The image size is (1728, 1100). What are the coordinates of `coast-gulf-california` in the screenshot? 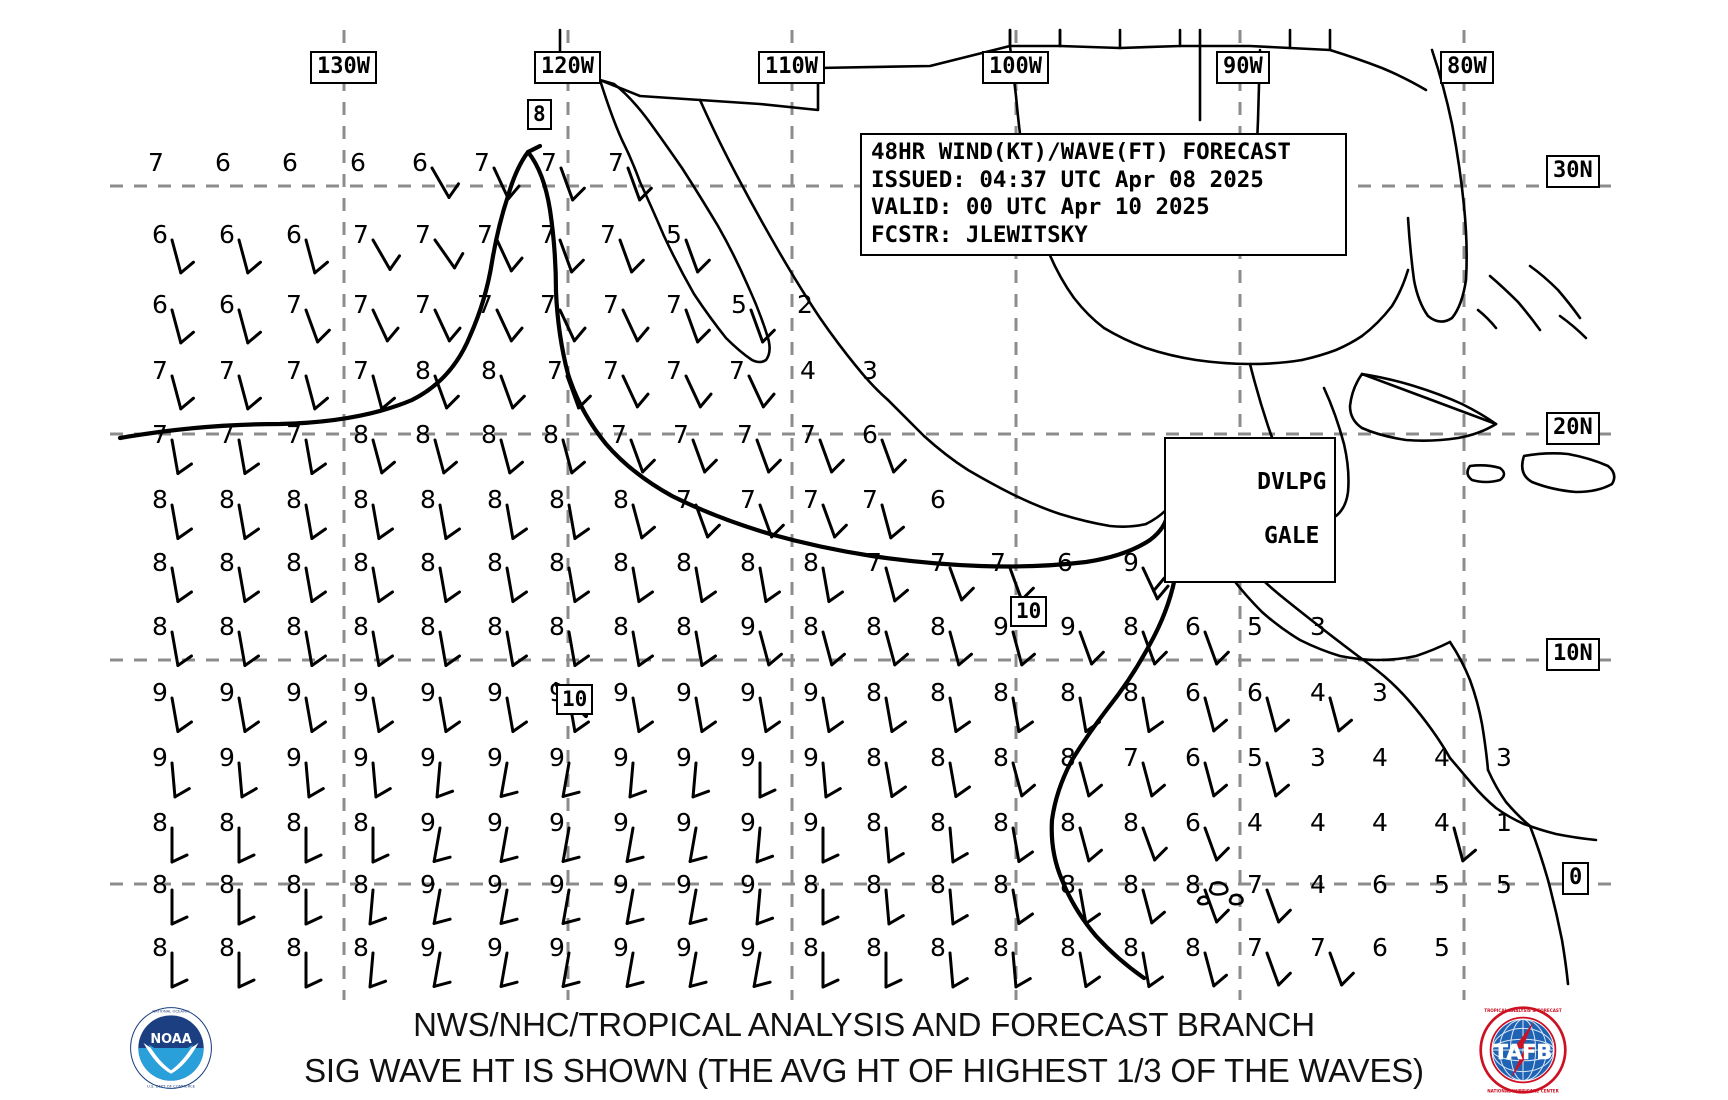 It's located at (794, 250).